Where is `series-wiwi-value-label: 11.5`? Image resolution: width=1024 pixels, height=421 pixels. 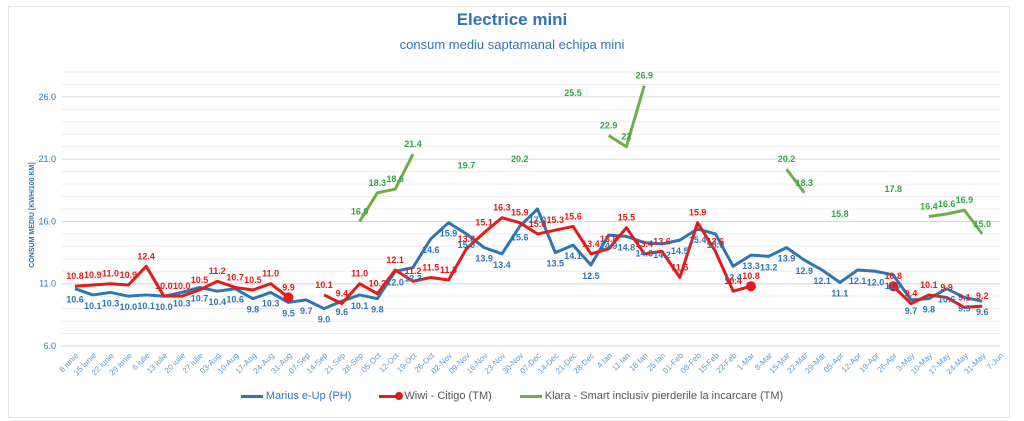
series-wiwi-value-label: 11.5 is located at coordinates (679, 268).